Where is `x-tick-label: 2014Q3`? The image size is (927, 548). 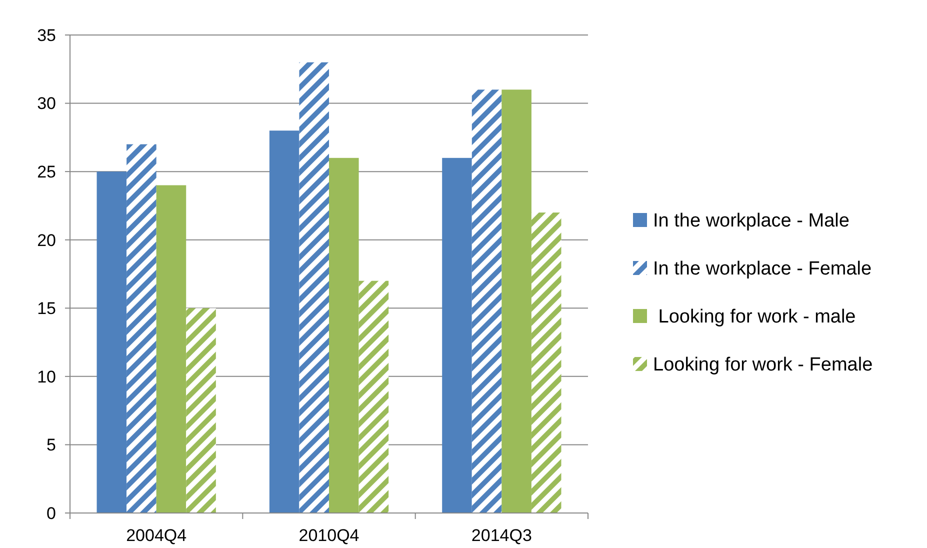
x-tick-label: 2014Q3 is located at coordinates (501, 535).